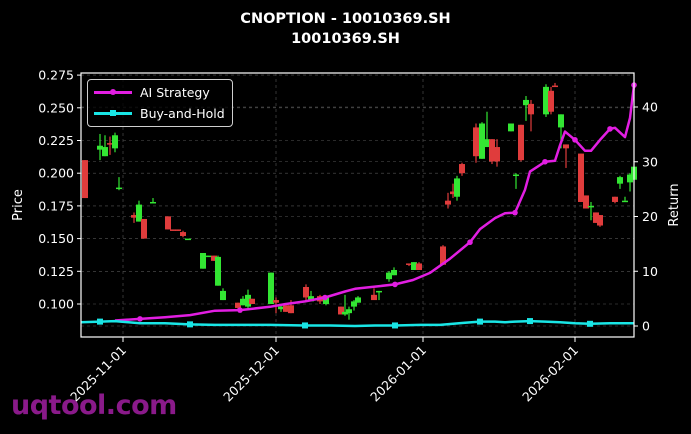  I want to click on chart-legend: AI Strategy Buy-and-Hold, so click(160, 103).